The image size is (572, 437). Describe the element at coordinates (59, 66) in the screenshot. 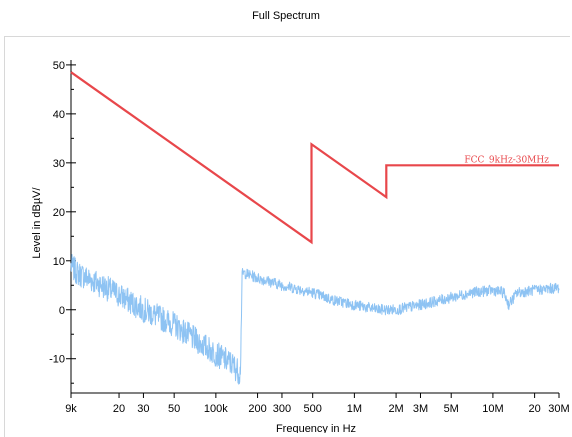

I see `y-tick-label: 50` at that location.